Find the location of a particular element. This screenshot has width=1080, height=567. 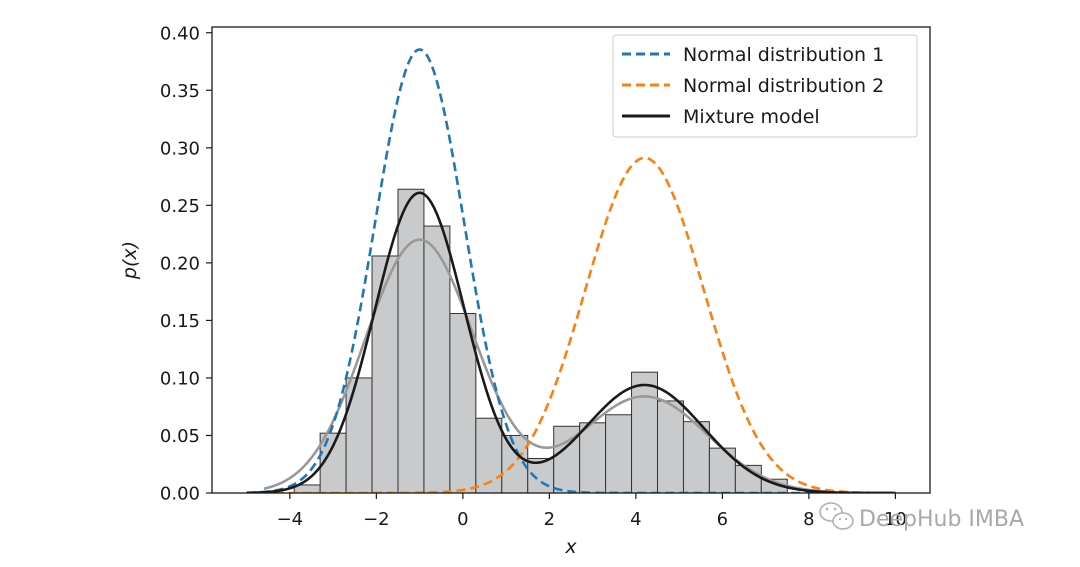

x-axis-ticks: −4 −2 0 2 4 6 8 10 is located at coordinates (592, 511).